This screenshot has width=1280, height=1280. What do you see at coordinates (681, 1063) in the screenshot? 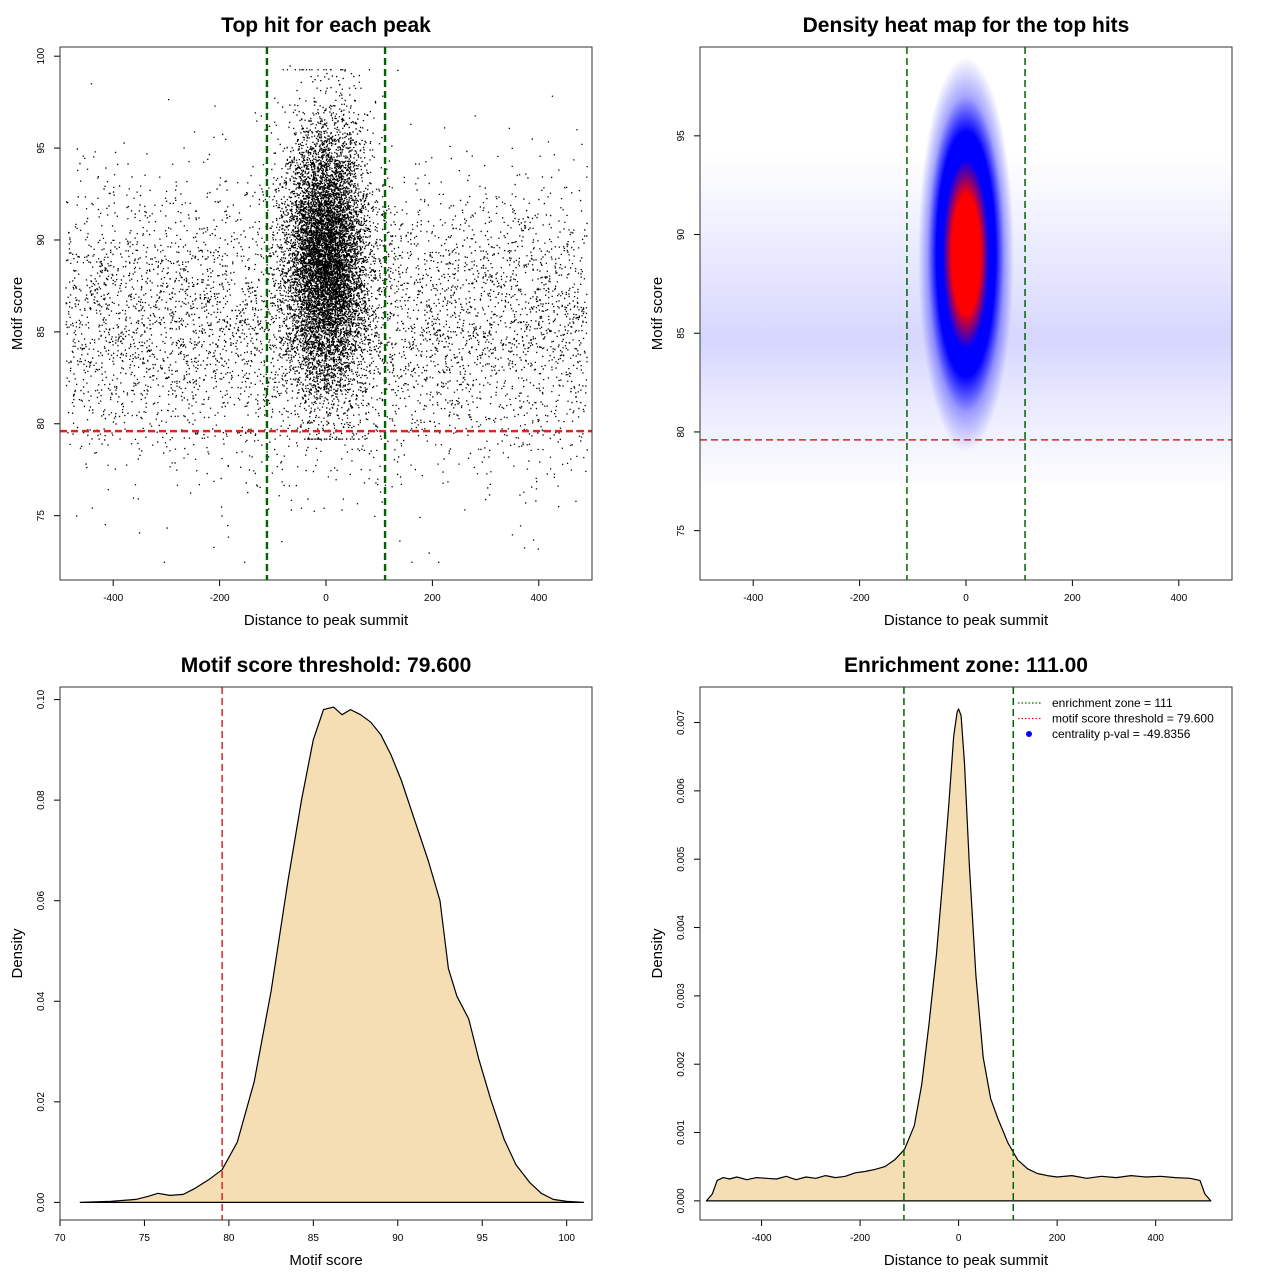
I see `y-tick-label: 0.002` at bounding box center [681, 1063].